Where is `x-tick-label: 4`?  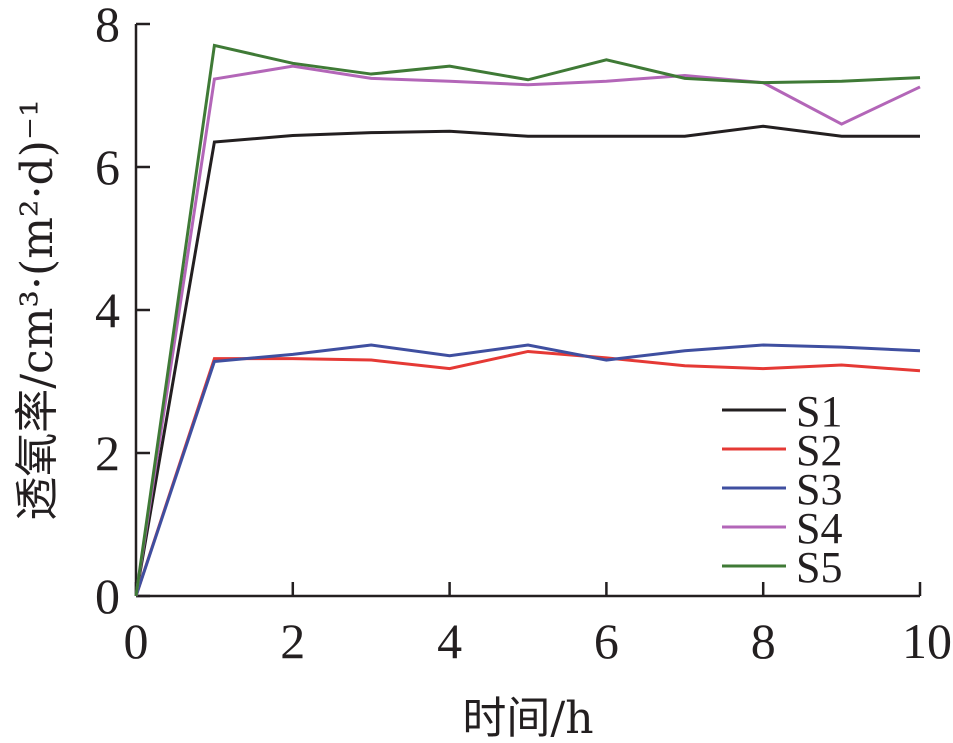
x-tick-label: 4 is located at coordinates (449, 641).